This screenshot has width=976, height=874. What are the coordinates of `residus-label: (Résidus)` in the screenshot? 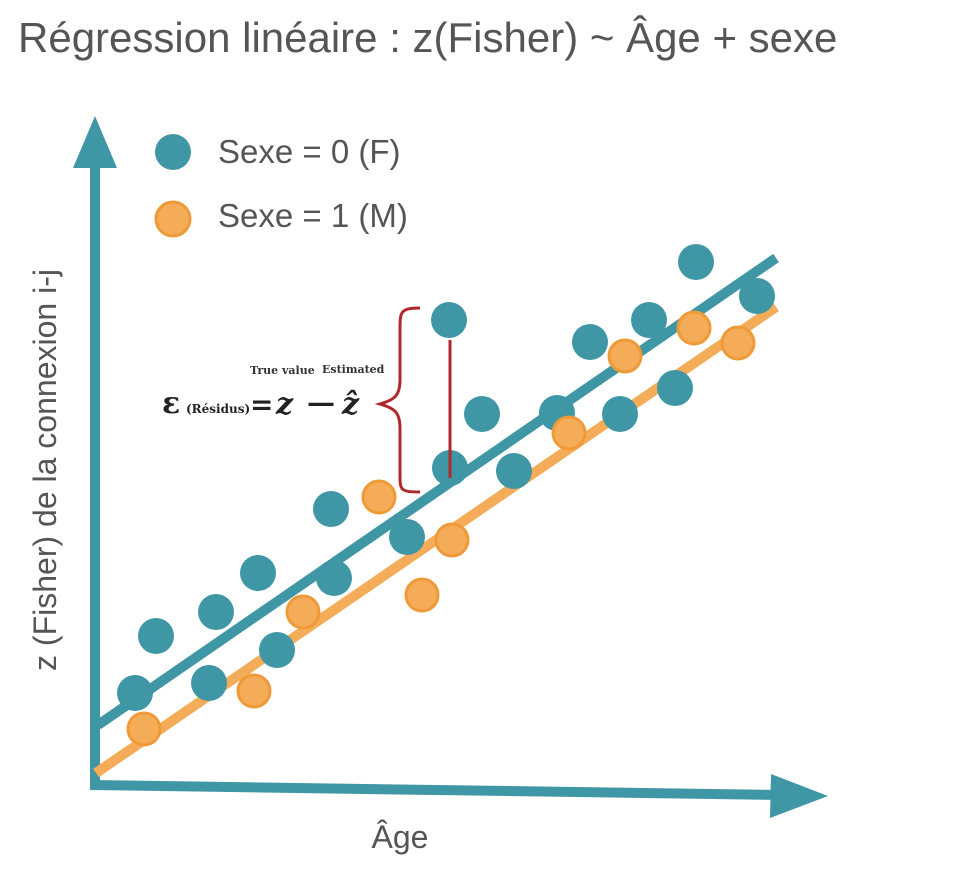 It's located at (218, 409).